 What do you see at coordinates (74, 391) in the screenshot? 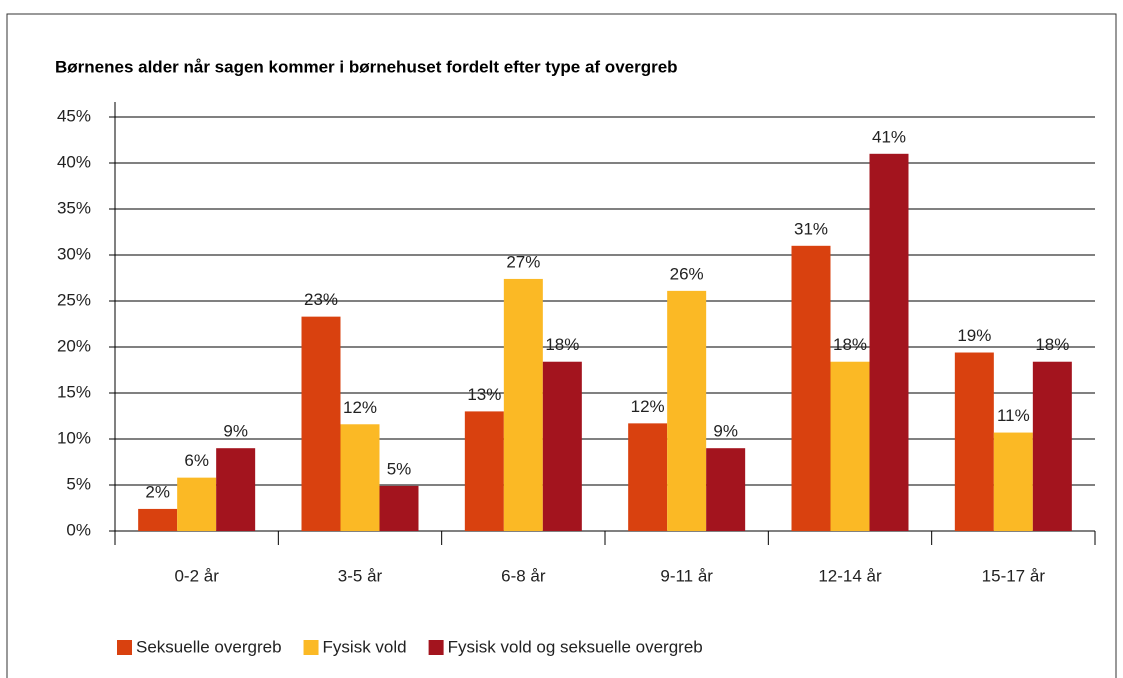
I see `y-tick-label: 15%` at bounding box center [74, 391].